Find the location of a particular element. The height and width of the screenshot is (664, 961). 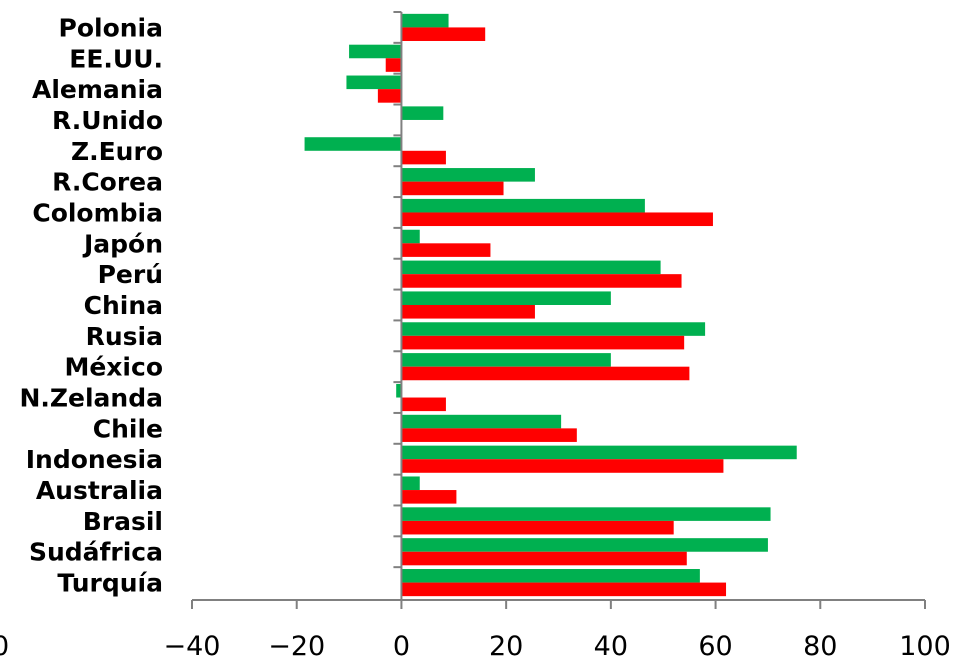

bar-sudáfrica-series-1 is located at coordinates (584, 545).